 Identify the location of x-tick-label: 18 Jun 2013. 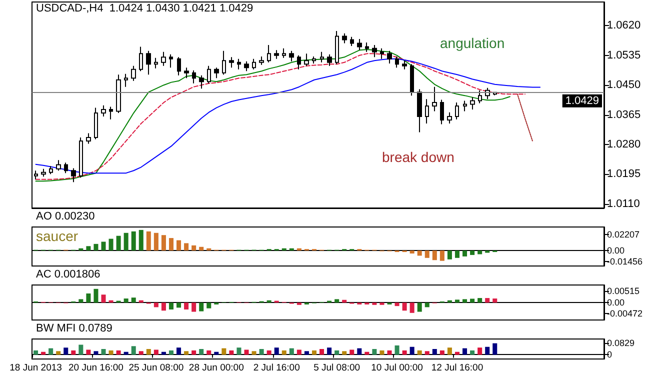
(36, 368).